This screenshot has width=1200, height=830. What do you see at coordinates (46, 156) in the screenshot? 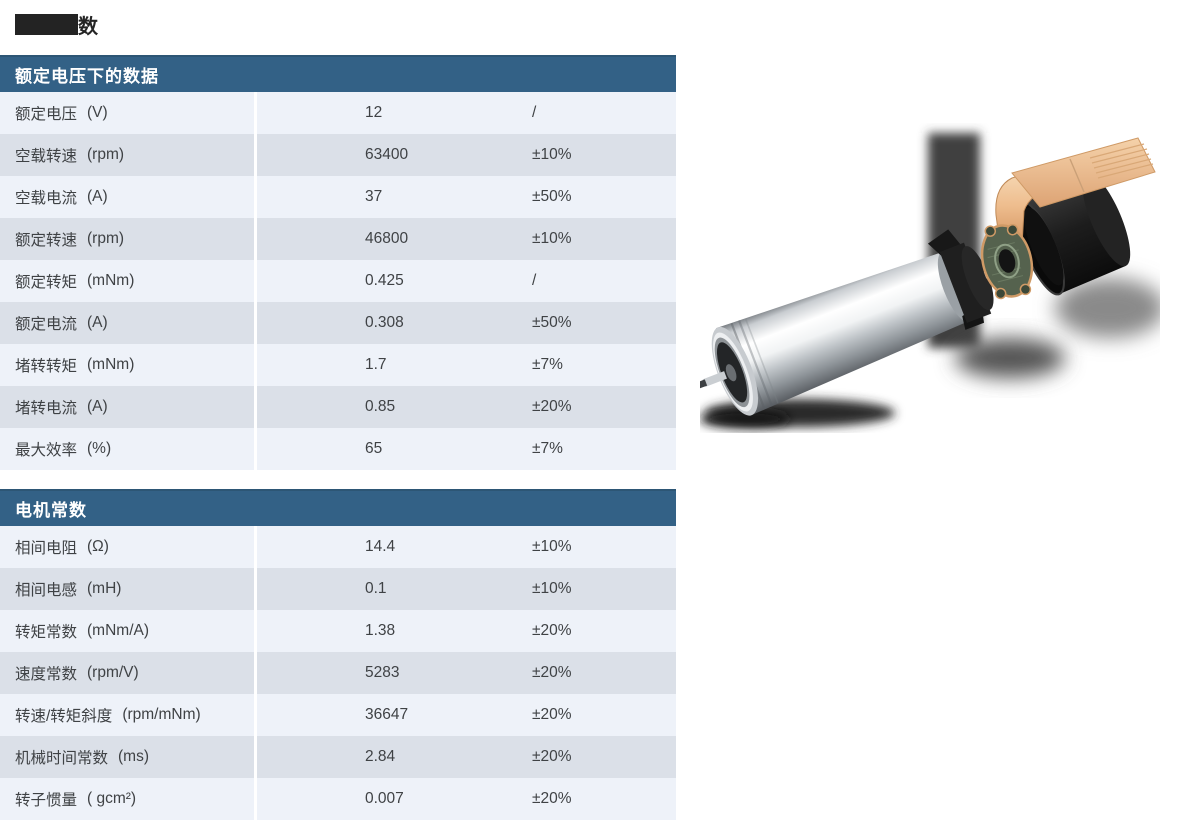
I see `row-label: 空载转速` at bounding box center [46, 156].